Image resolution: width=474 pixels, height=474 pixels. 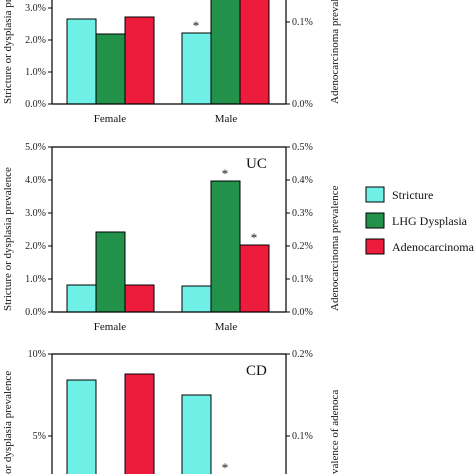 What do you see at coordinates (302, 104) in the screenshot?
I see `panel1-y2tick: 0.0%` at bounding box center [302, 104].